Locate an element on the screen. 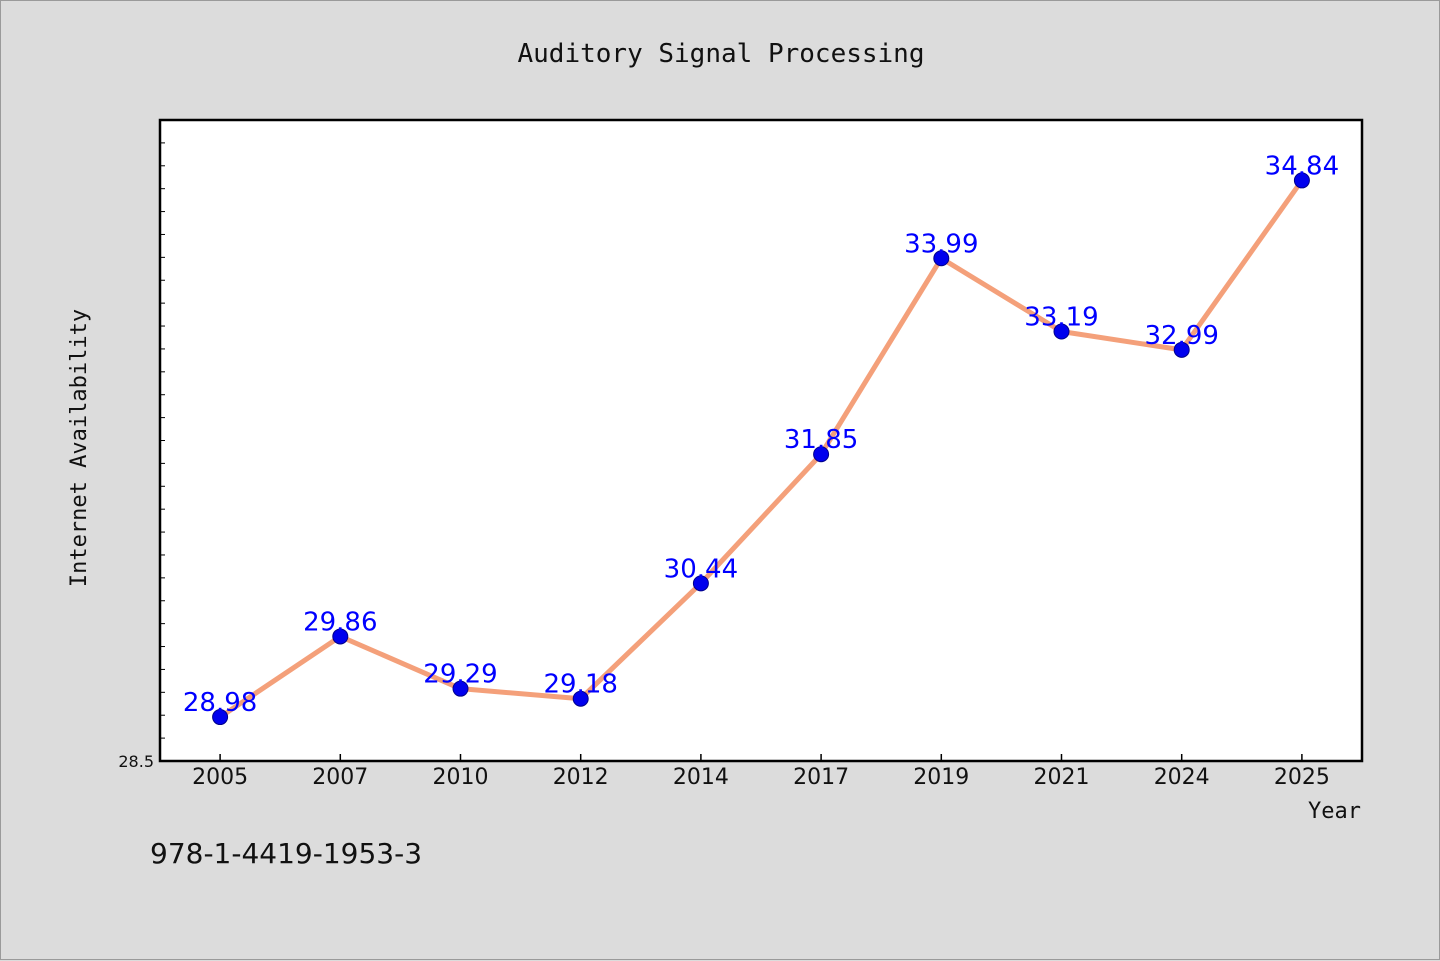  x-tick-label-2019: 2019 is located at coordinates (941, 777).